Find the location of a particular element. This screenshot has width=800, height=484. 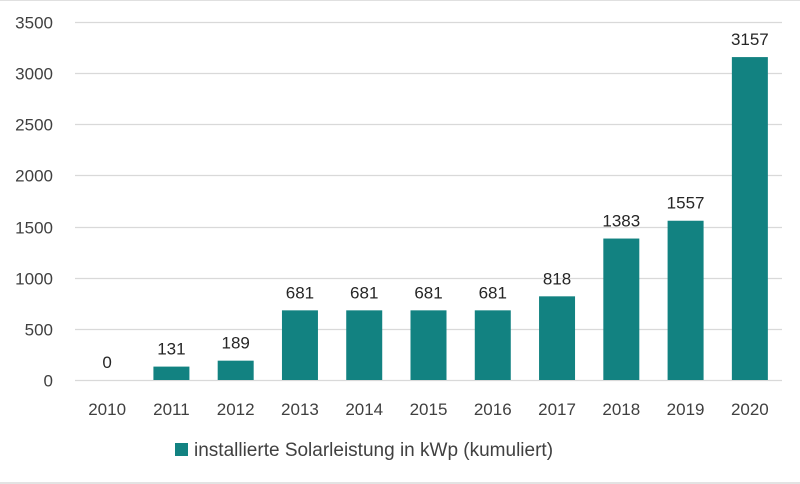

top-border is located at coordinates (400, 0).